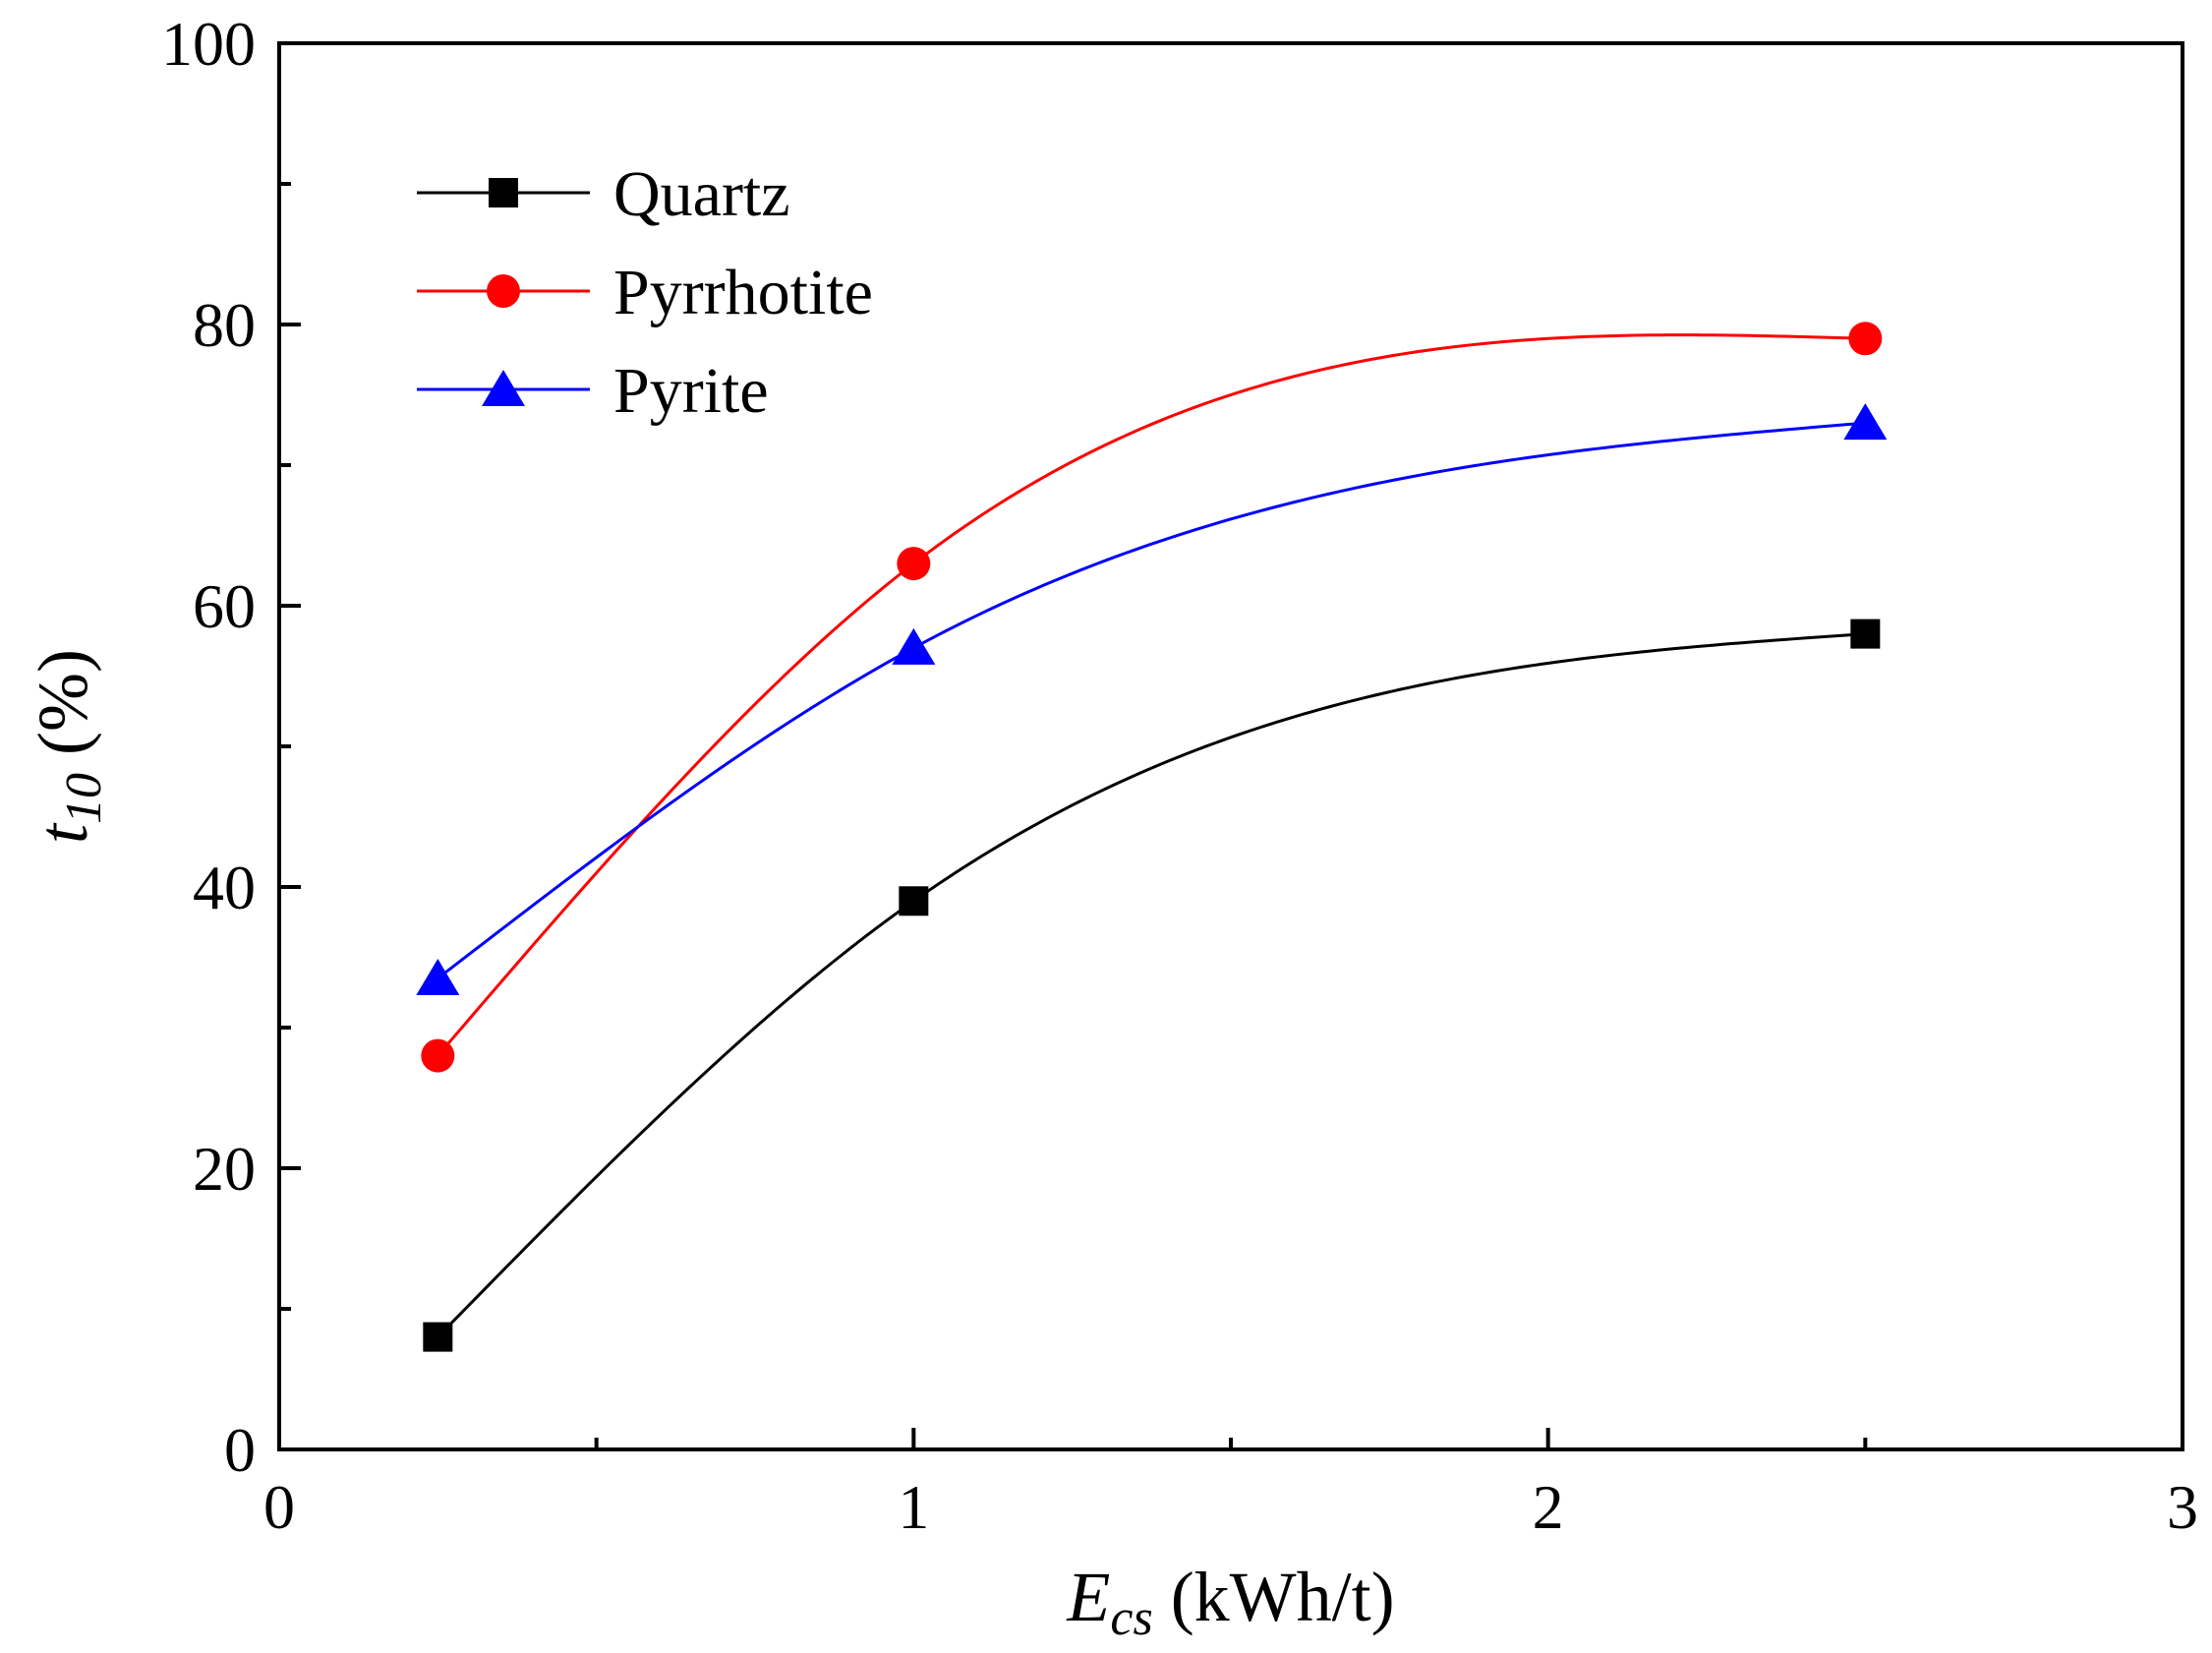  I want to click on y-tick-label: 60, so click(225, 606).